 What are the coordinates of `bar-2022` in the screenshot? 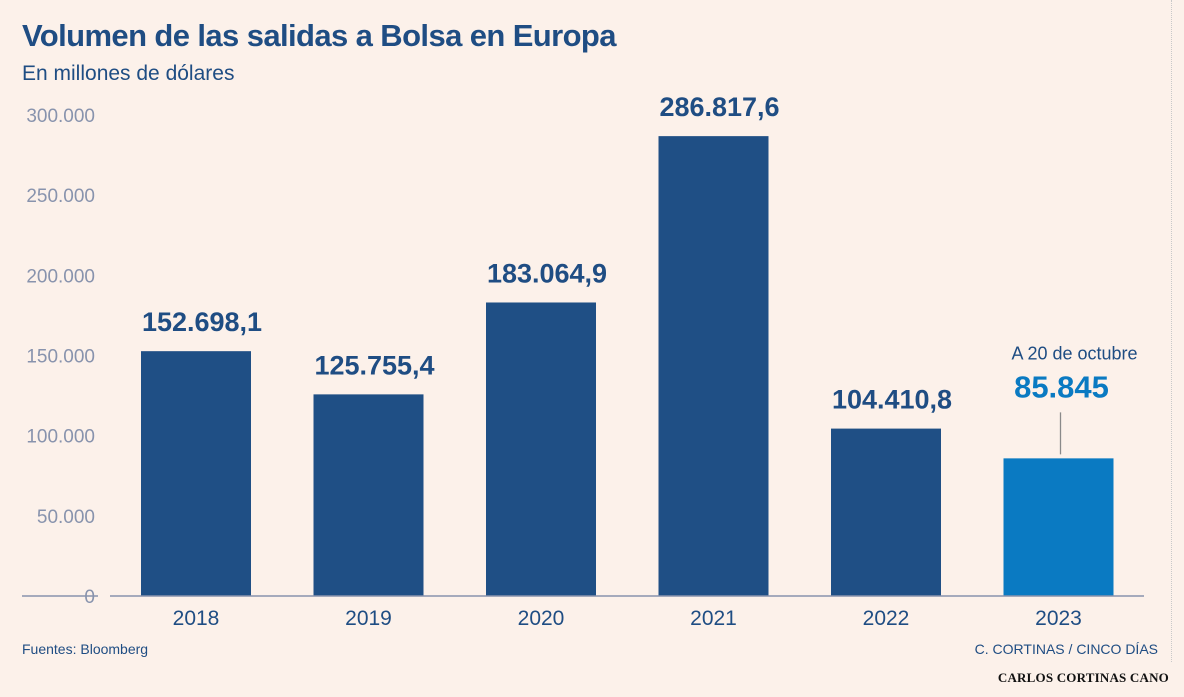 It's located at (886, 512).